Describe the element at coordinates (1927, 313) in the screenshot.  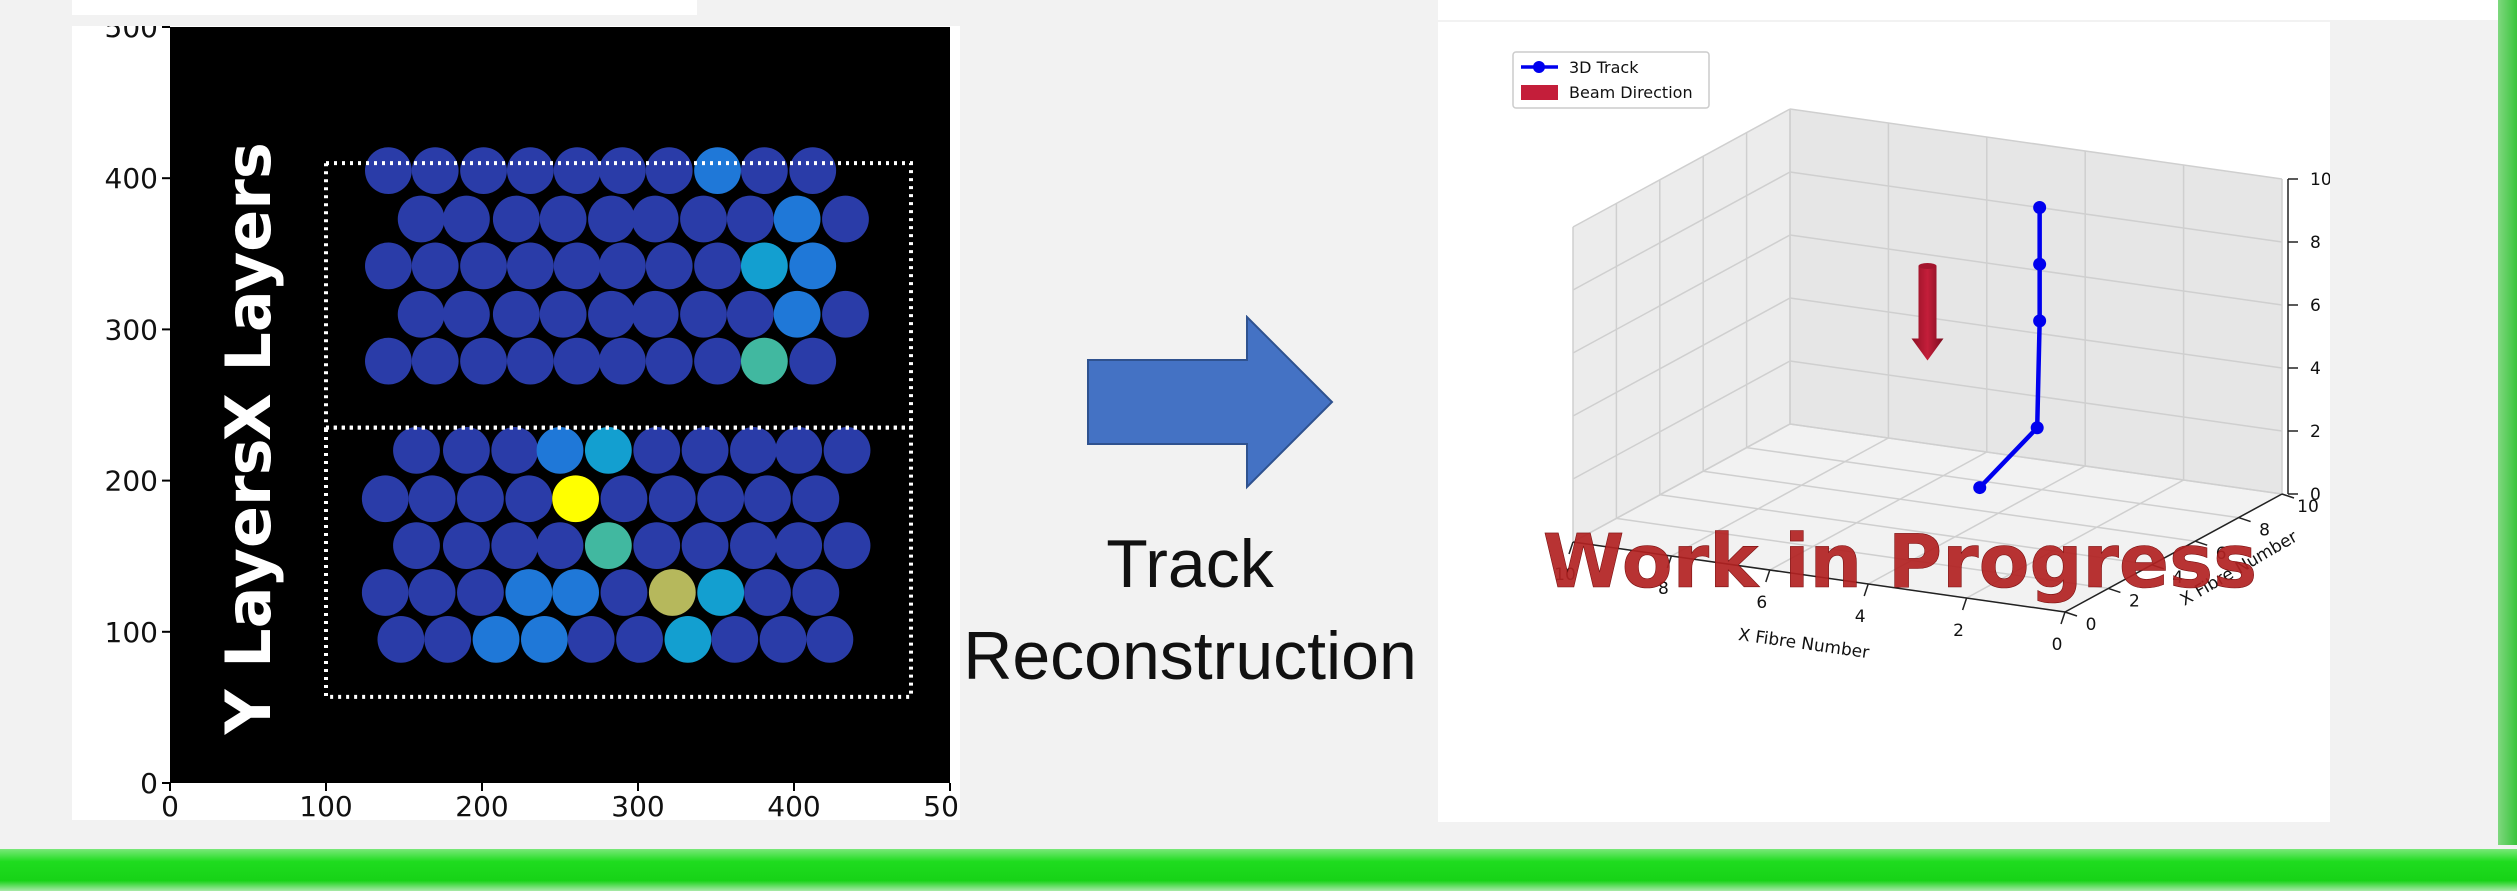
I see `beam-direction-arrow` at that location.